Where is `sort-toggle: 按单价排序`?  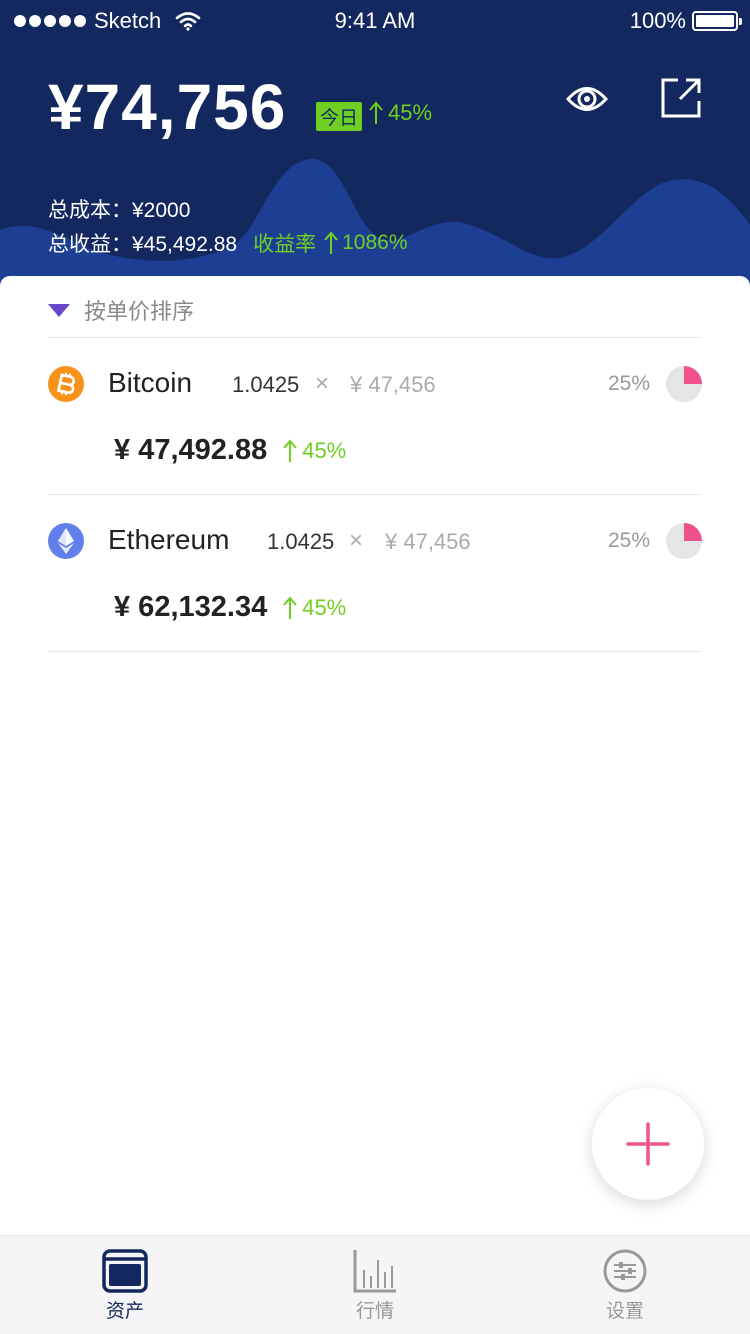
sort-toggle: 按单价排序 is located at coordinates (121, 310).